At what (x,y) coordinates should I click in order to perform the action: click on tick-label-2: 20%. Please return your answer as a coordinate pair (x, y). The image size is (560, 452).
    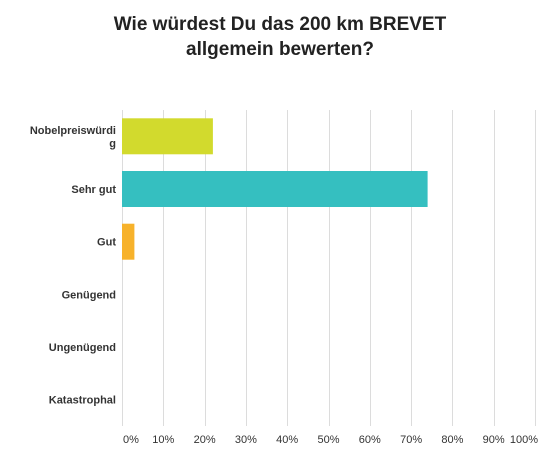
    Looking at the image, I should click on (205, 440).